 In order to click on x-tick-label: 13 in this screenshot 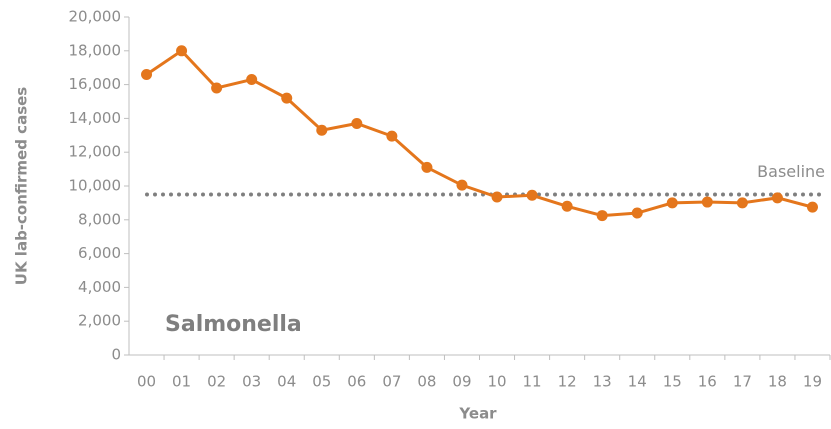, I will do `click(602, 382)`.